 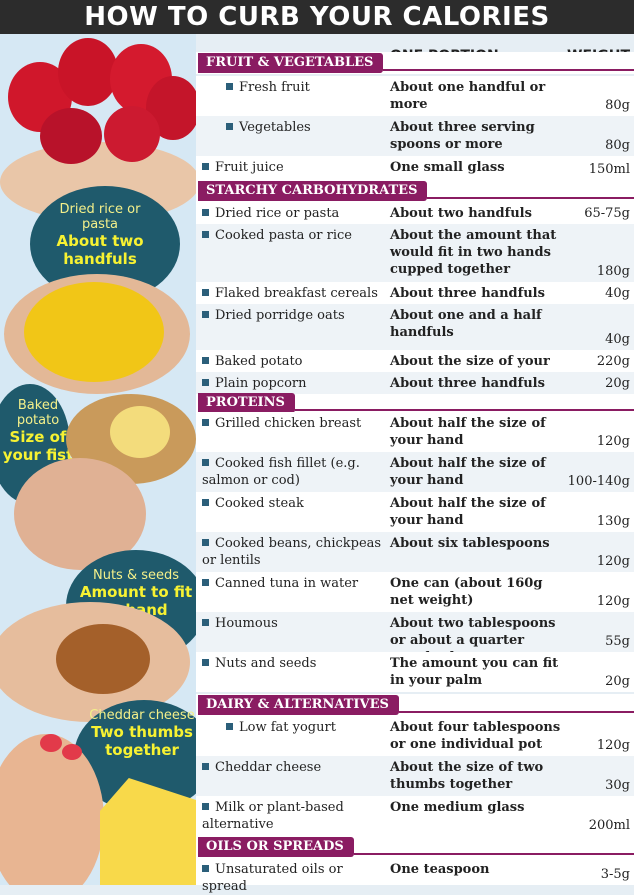 What do you see at coordinates (607, 213) in the screenshot?
I see `weight-cell: 65-75g` at bounding box center [607, 213].